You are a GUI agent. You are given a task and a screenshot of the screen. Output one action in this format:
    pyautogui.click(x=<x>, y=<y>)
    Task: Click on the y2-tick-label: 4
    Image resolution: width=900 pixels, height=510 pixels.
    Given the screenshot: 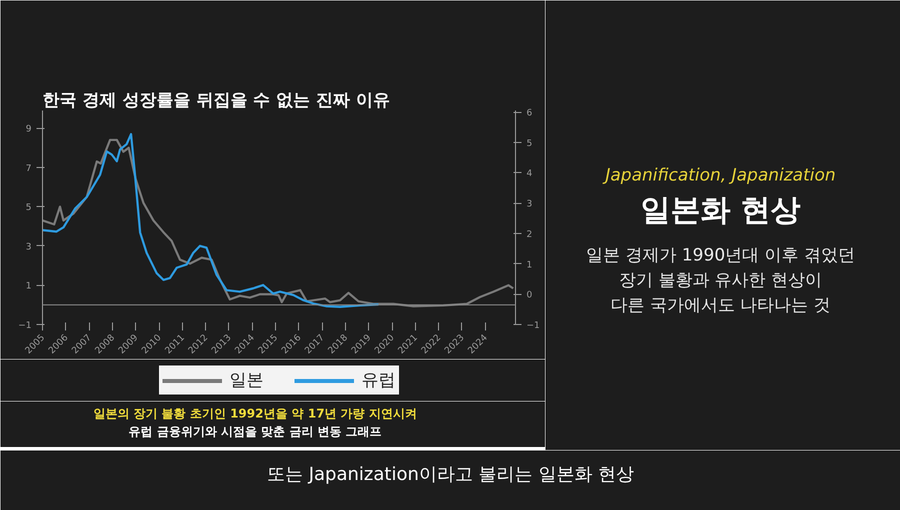 What is the action you would take?
    pyautogui.click(x=529, y=174)
    